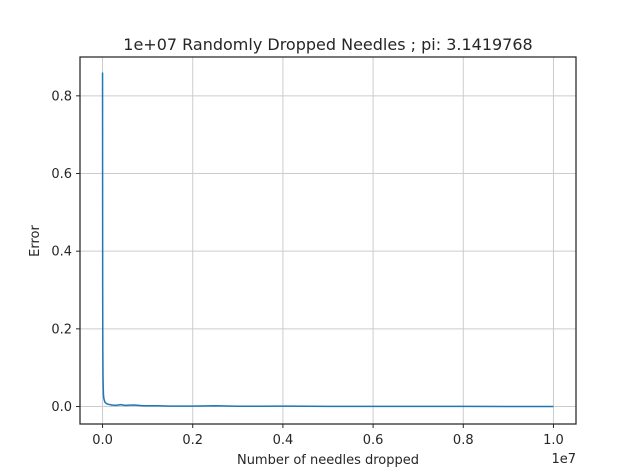 This screenshot has height=476, width=640. What do you see at coordinates (61, 407) in the screenshot?
I see `y-tick-label: 0.0` at bounding box center [61, 407].